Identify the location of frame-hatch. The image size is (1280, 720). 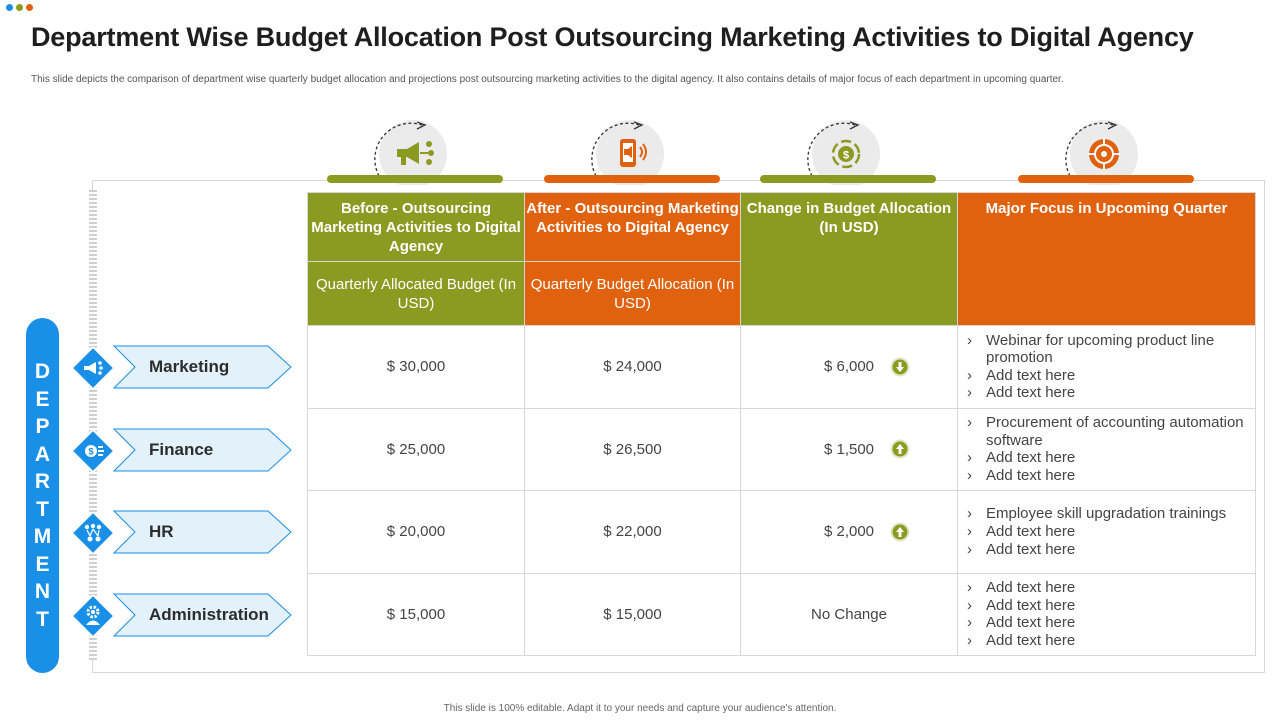
(93, 425).